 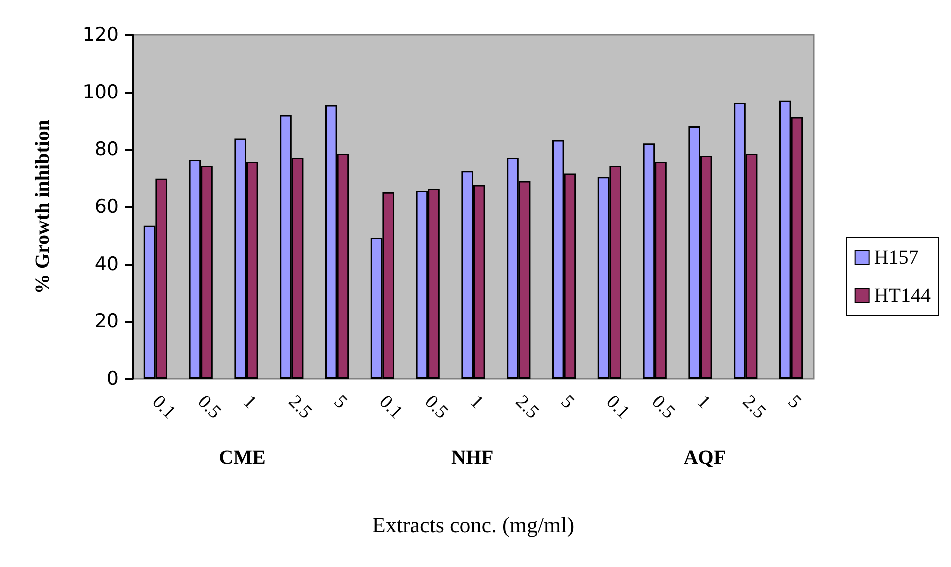 I want to click on text: NHF, so click(x=473, y=458).